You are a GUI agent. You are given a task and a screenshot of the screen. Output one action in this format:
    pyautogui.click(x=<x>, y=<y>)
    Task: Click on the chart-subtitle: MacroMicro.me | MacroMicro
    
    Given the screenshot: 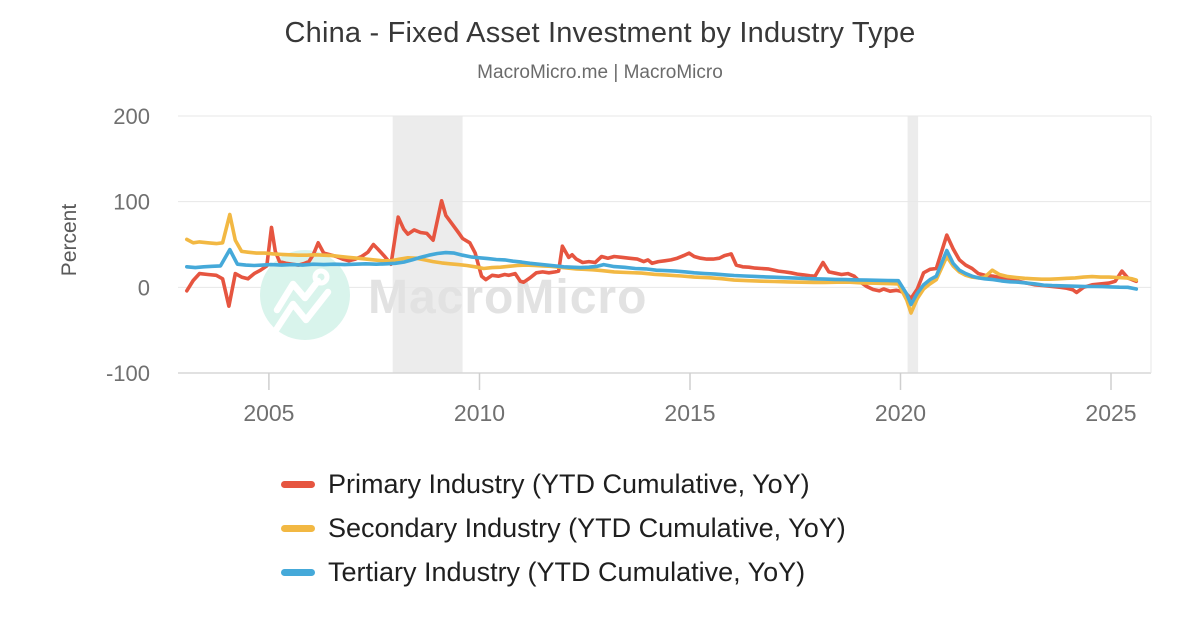 What is the action you would take?
    pyautogui.click(x=600, y=72)
    